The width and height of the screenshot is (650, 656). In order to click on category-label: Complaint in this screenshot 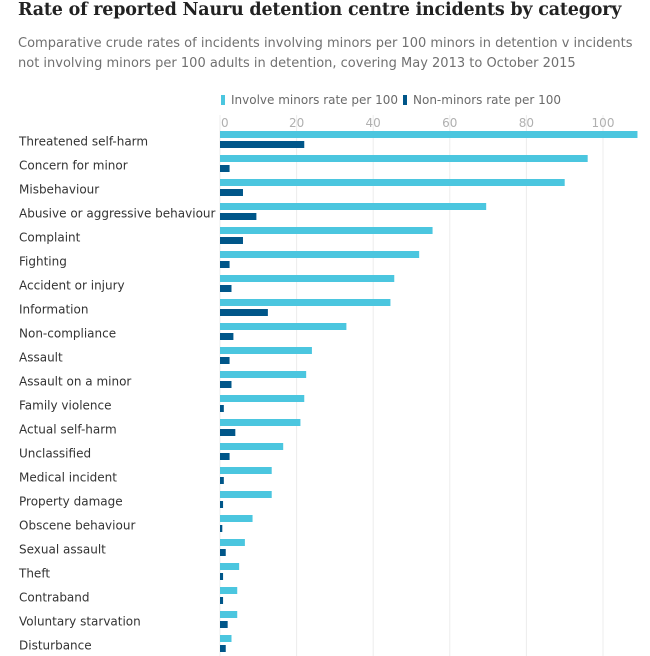, I will do `click(50, 238)`.